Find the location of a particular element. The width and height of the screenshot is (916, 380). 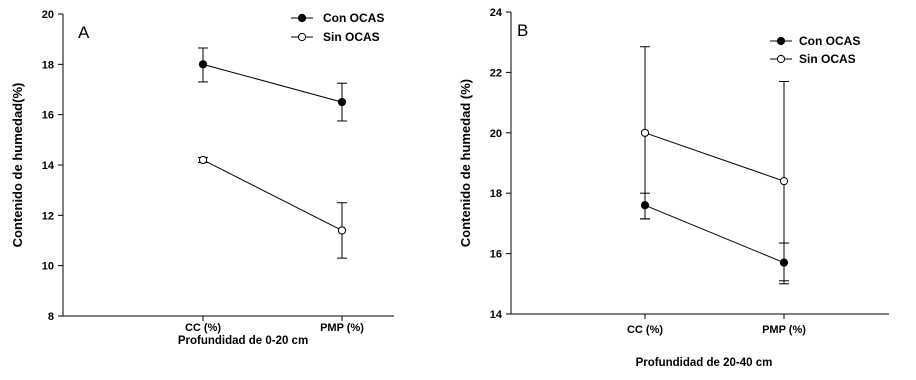

y-tick-label: 8 is located at coordinates (51, 317).